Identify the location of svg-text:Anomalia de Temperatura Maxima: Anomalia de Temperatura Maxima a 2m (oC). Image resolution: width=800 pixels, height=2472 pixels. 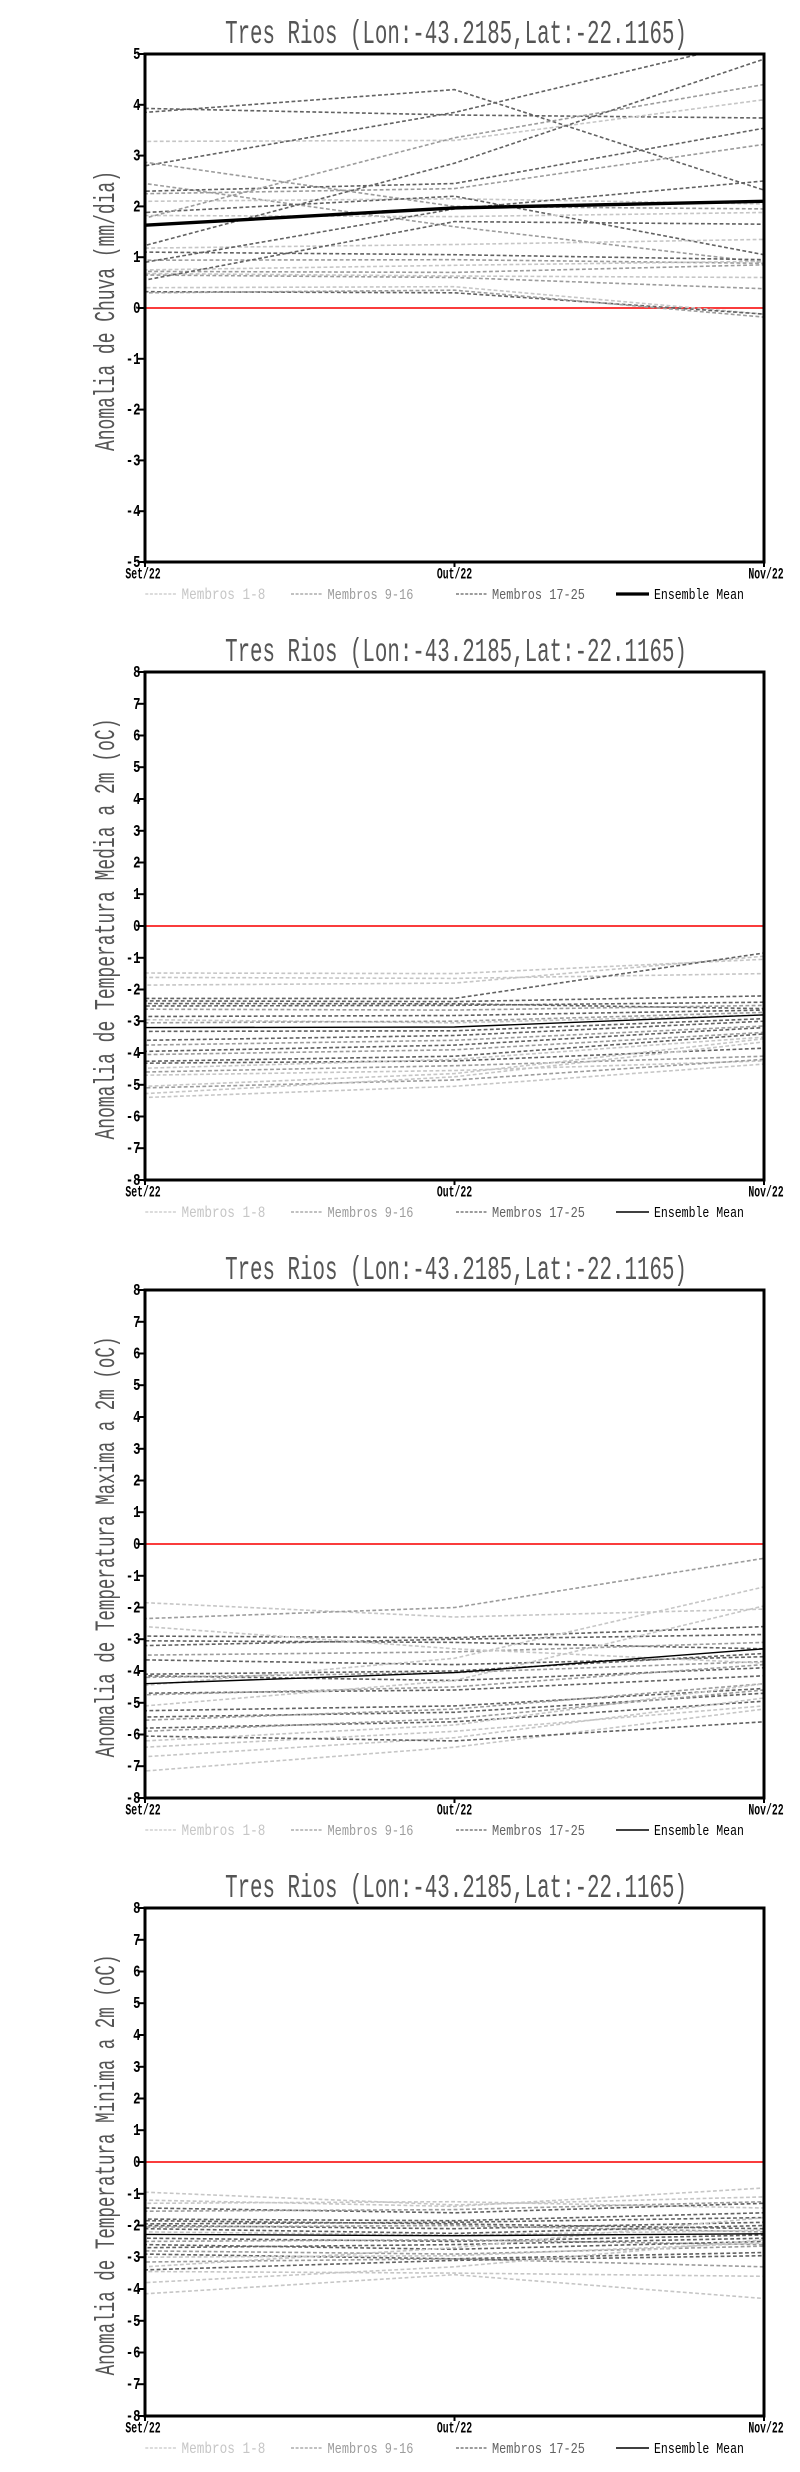
(107, 1547).